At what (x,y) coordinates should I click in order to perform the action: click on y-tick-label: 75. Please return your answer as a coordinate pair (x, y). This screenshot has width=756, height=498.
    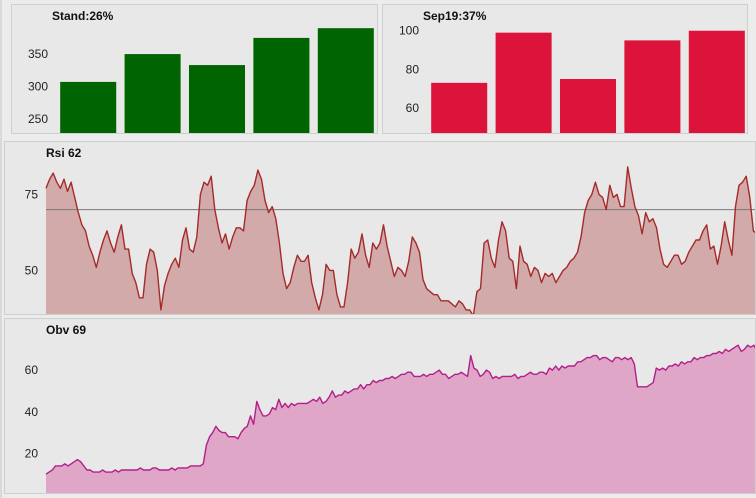
    Looking at the image, I should click on (32, 194).